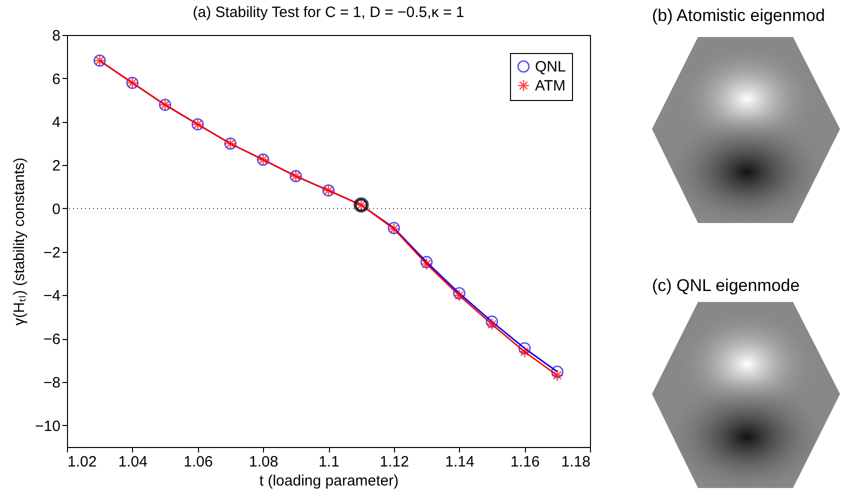  I want to click on x-axis-title: t (loading parameter), so click(329, 481).